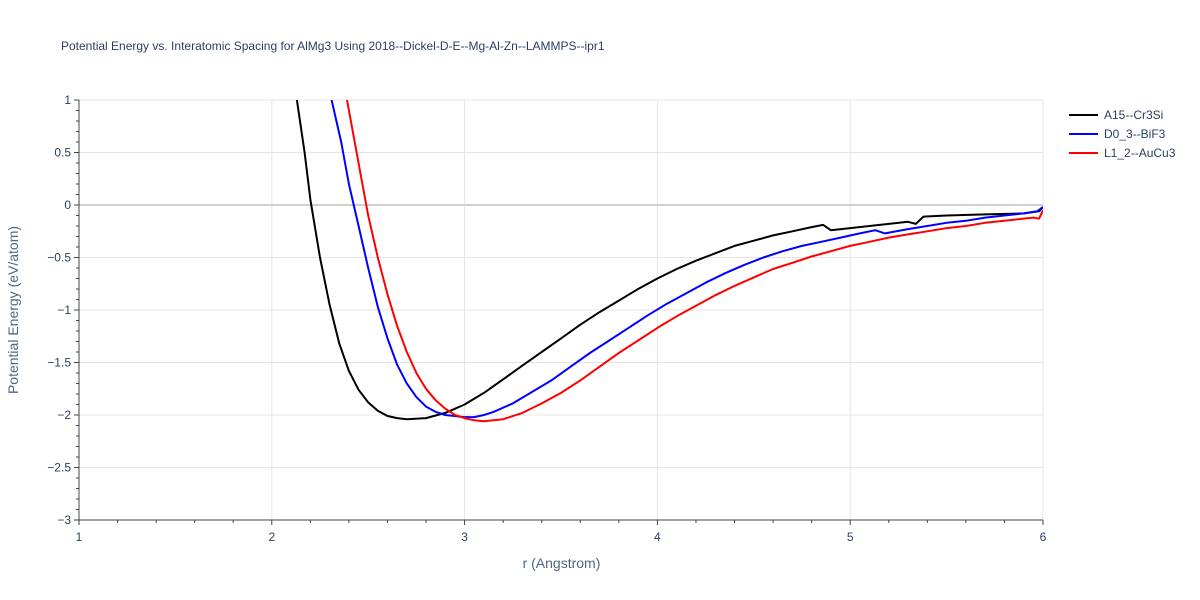 This screenshot has height=600, width=1200. I want to click on x-tick-label-0: 1, so click(79, 537).